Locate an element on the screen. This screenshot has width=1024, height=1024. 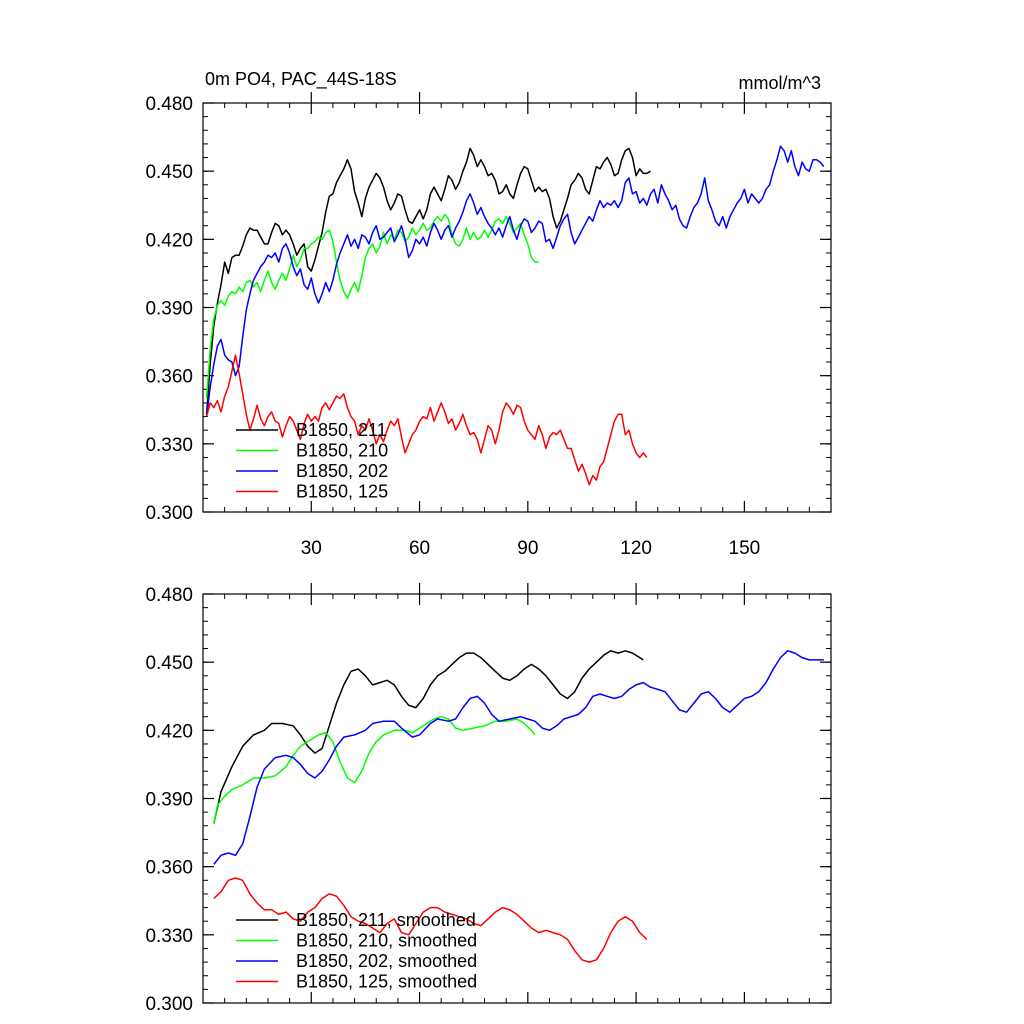
legend-label: B1850, 125, smoothed is located at coordinates (386, 982).